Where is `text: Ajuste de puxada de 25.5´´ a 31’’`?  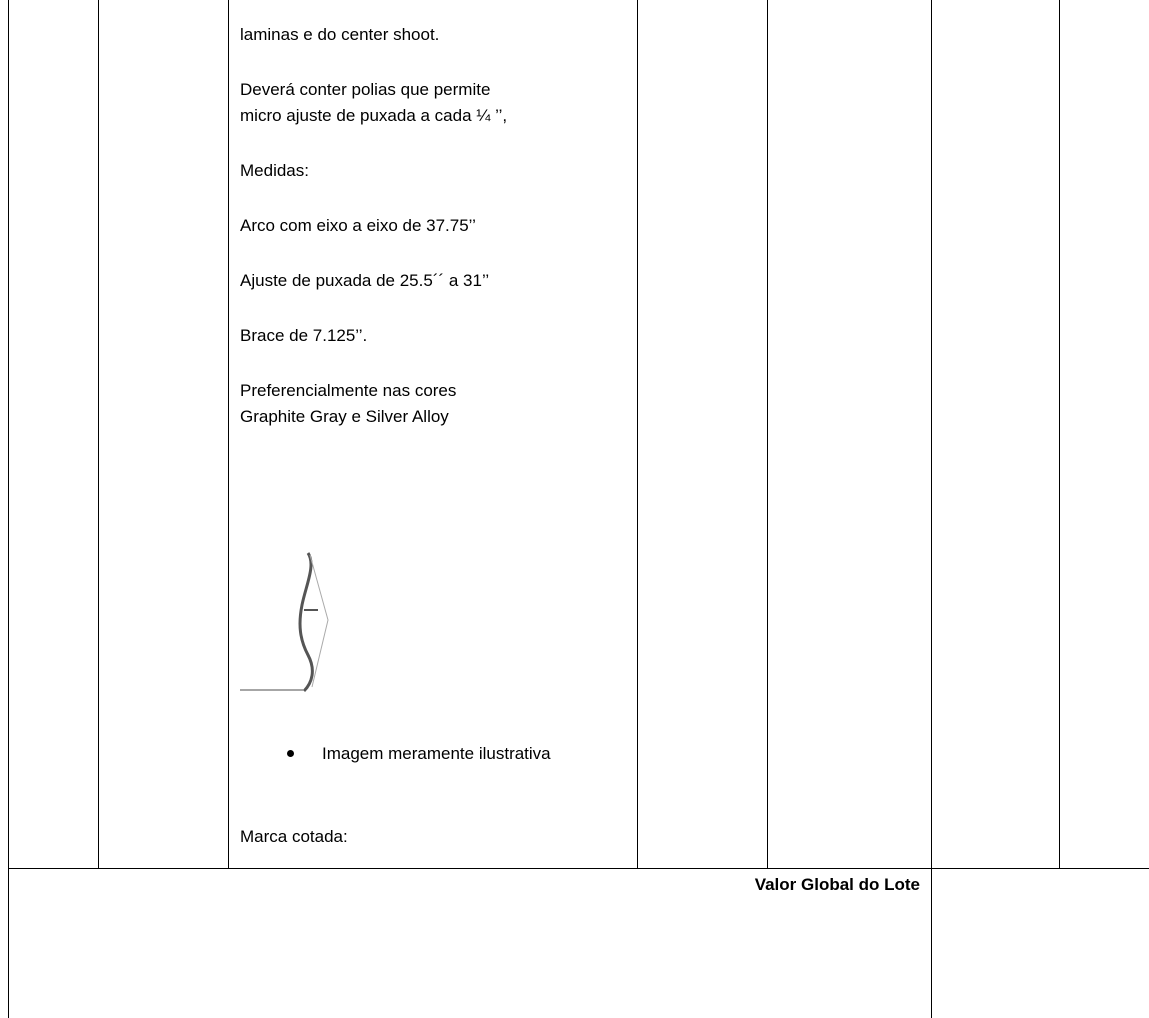
text: Ajuste de puxada de 25.5´´ a 31’’ is located at coordinates (365, 280).